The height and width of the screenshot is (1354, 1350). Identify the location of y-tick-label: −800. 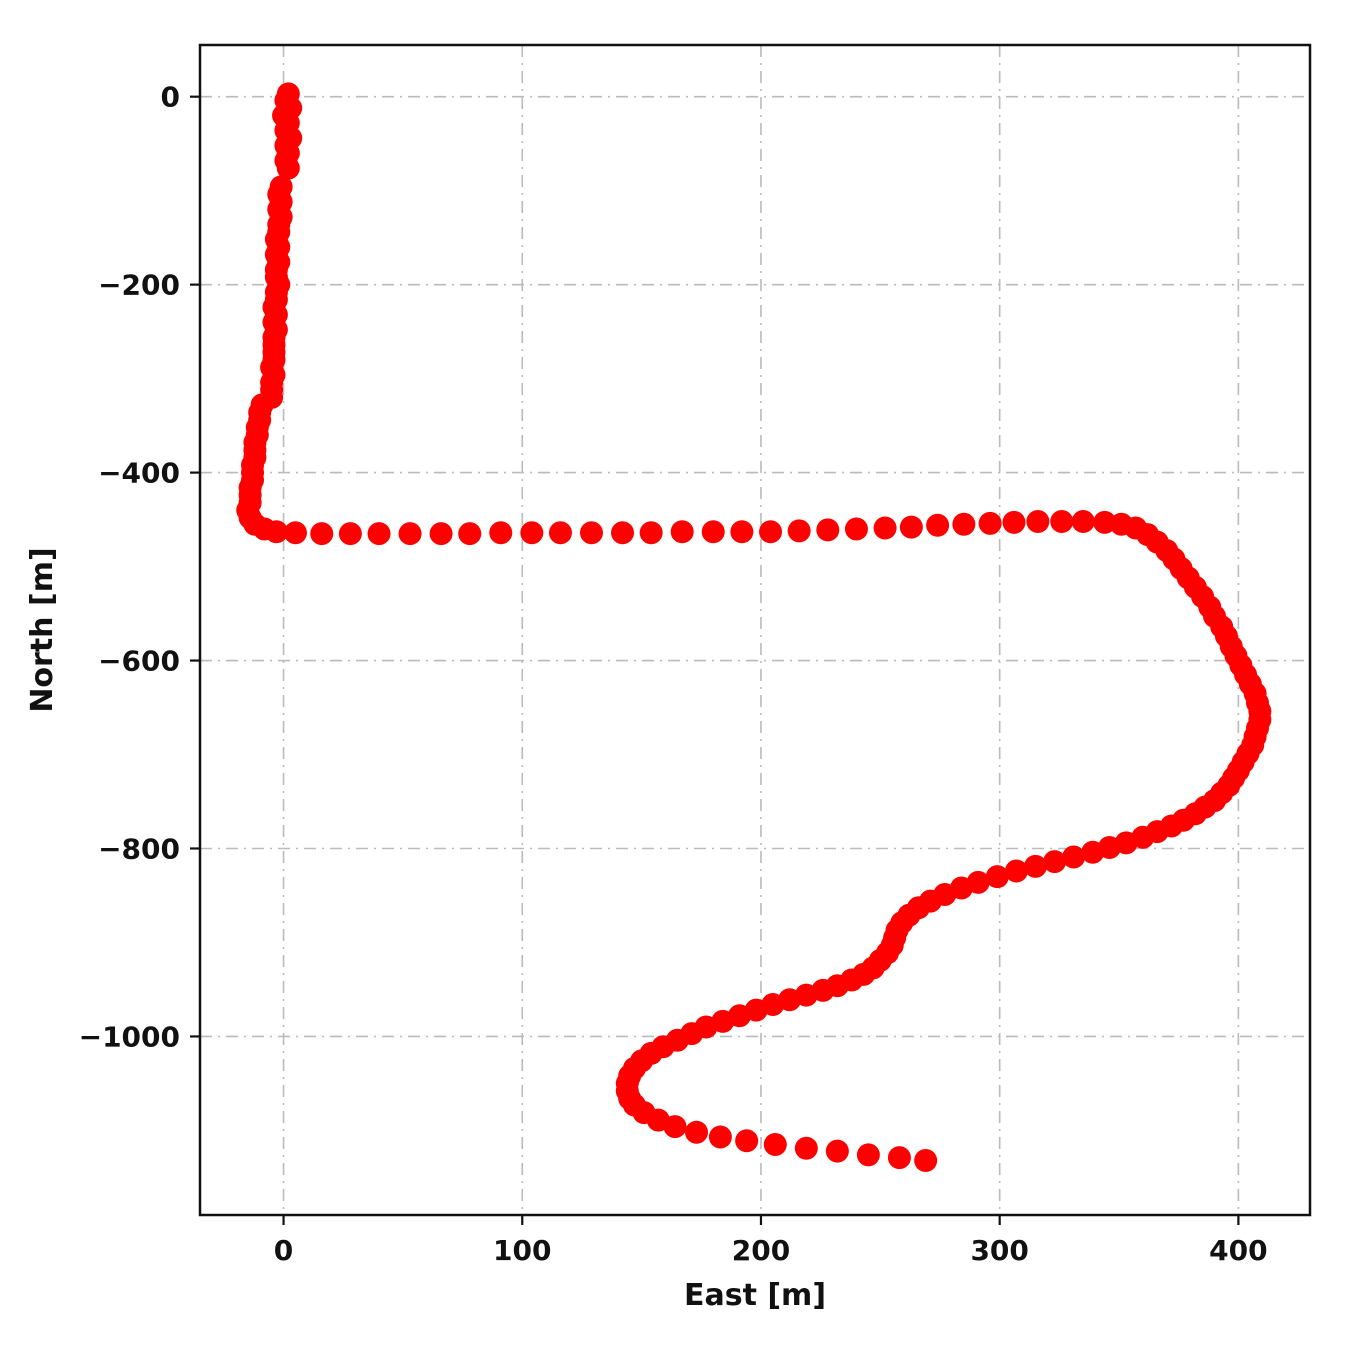
(139, 848).